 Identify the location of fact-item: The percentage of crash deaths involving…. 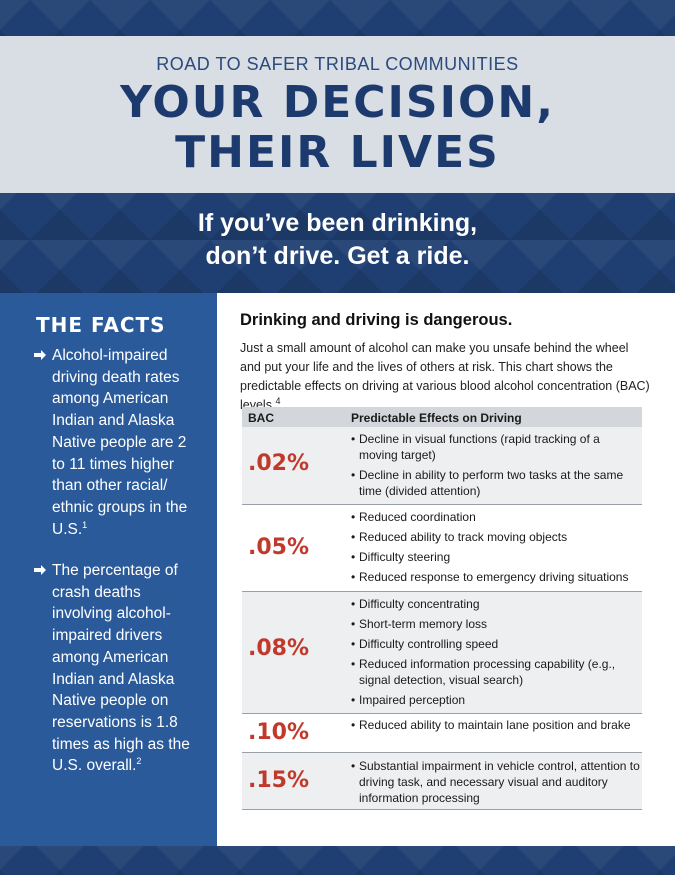
(113, 668).